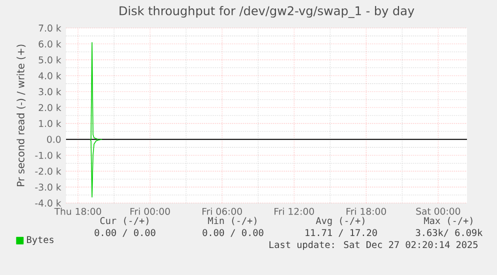  What do you see at coordinates (366, 211) in the screenshot?
I see `x-tick-label: Fri 18:00` at bounding box center [366, 211].